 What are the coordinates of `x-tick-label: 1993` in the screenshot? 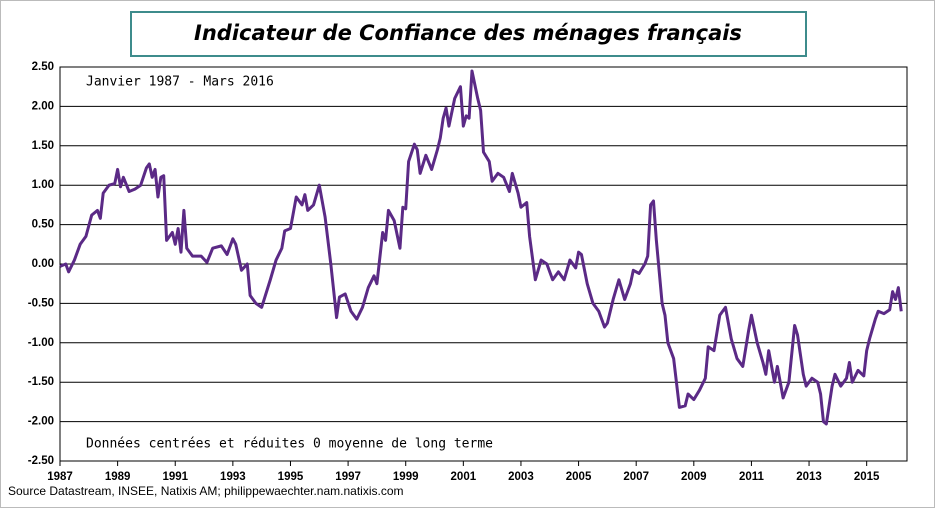 It's located at (233, 477).